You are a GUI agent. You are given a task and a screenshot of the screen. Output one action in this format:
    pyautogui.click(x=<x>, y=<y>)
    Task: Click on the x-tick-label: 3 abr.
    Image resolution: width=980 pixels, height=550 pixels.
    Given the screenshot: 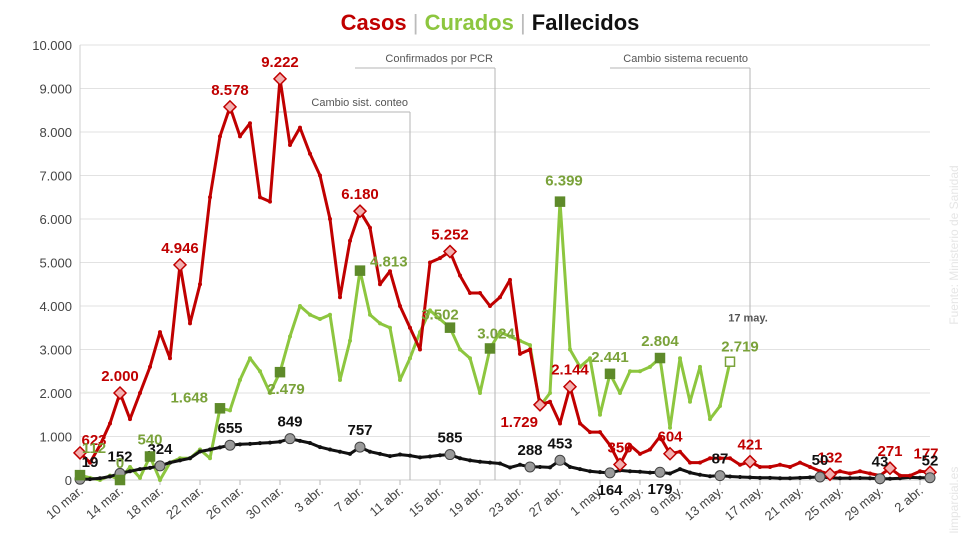 What is the action you would take?
    pyautogui.click(x=308, y=499)
    